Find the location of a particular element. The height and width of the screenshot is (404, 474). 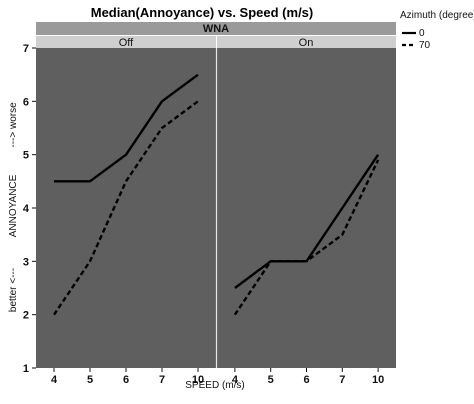

panel-label-on: On is located at coordinates (306, 43).